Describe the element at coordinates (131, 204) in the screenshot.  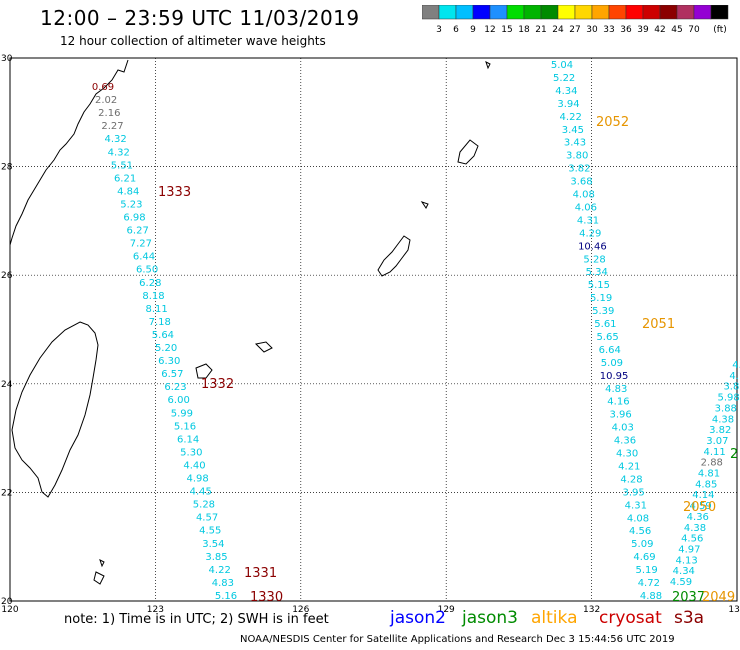
I see `wave-height-label: 5.23` at that location.